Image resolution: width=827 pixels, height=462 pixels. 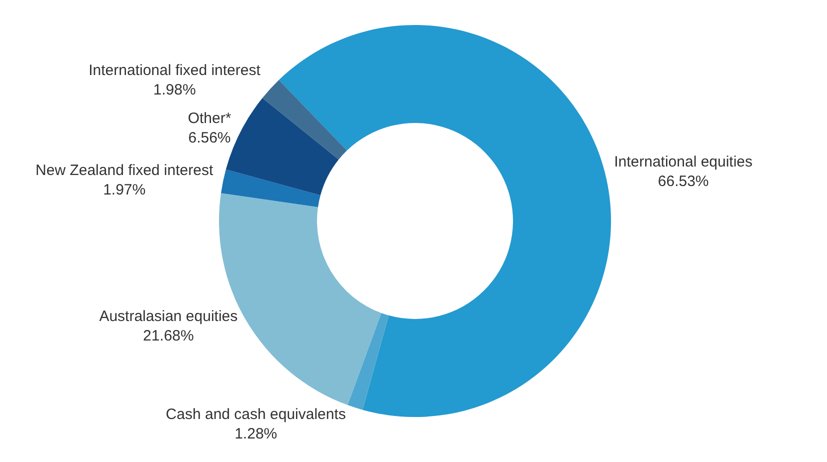 I want to click on data-label: 6.56%, so click(x=209, y=137).